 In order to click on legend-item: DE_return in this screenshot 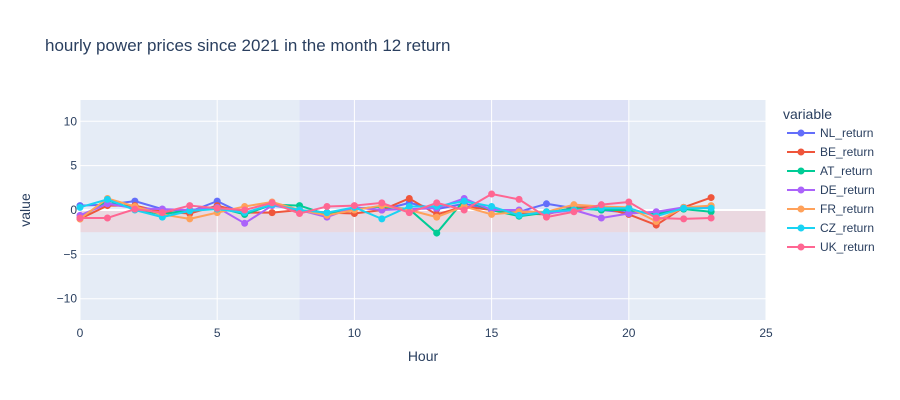, I will do `click(831, 190)`.